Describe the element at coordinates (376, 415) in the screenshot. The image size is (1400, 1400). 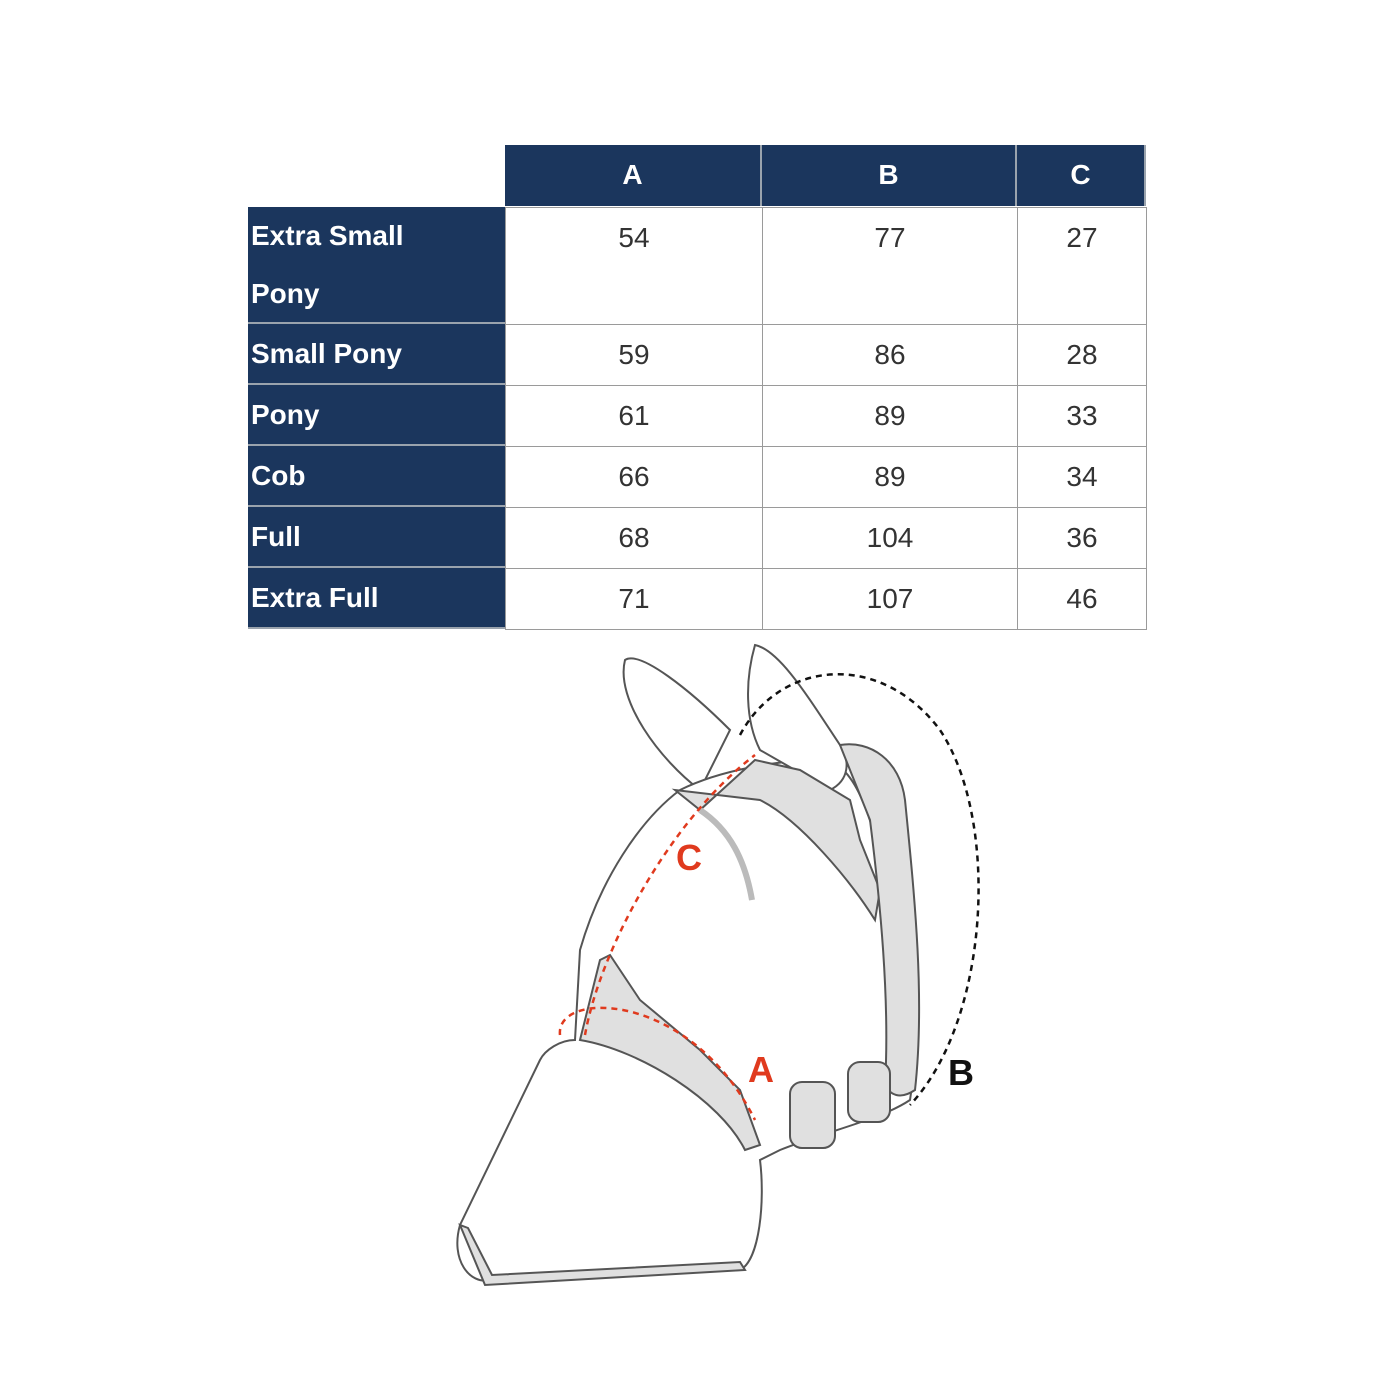
I see `row-label: Pony` at that location.